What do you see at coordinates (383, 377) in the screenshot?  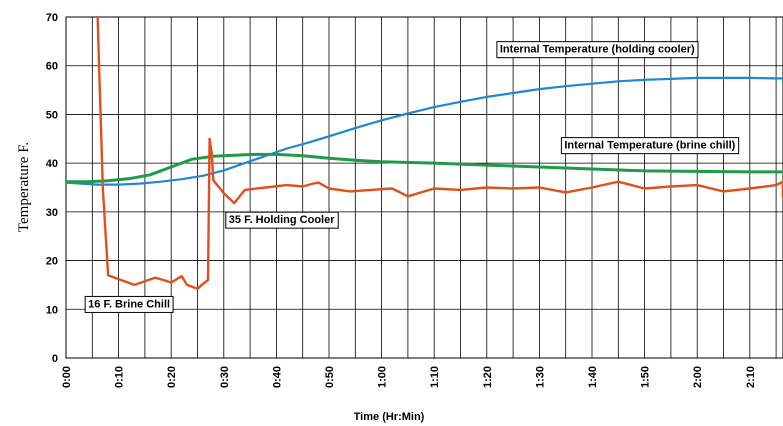 I see `x-tick-label: 1:00` at bounding box center [383, 377].